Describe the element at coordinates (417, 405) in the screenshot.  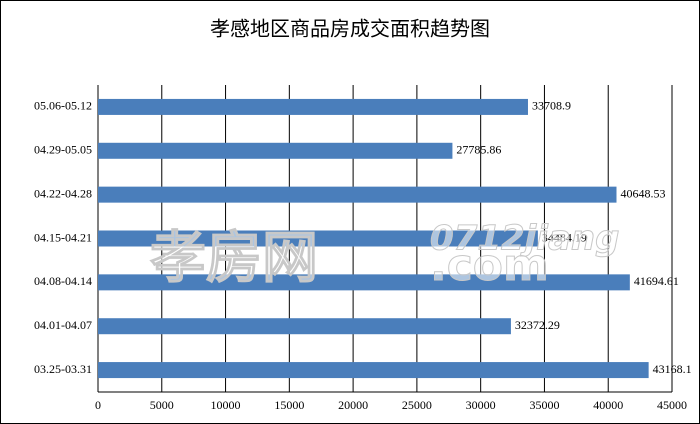
I see `x-tick-label: 25000` at that location.